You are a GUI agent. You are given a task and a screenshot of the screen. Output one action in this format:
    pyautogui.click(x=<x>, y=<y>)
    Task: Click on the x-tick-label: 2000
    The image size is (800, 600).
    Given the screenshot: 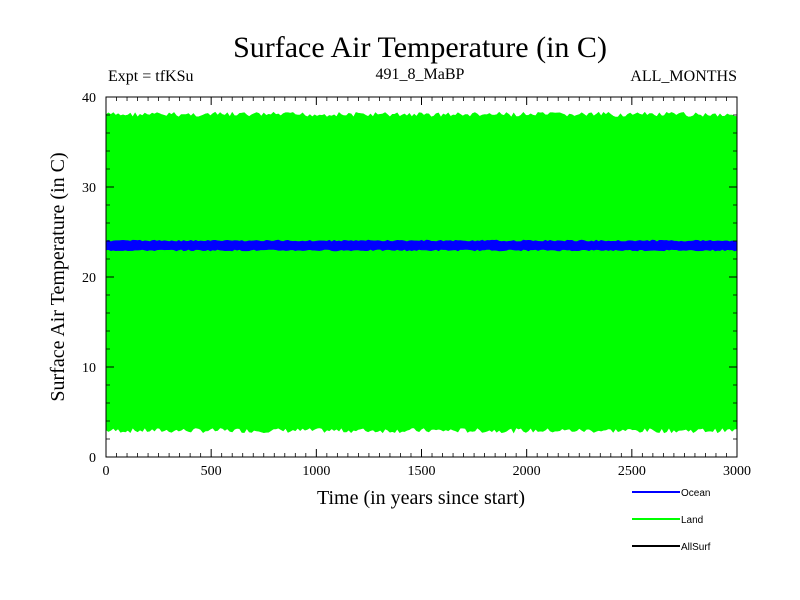 What is the action you would take?
    pyautogui.click(x=527, y=471)
    